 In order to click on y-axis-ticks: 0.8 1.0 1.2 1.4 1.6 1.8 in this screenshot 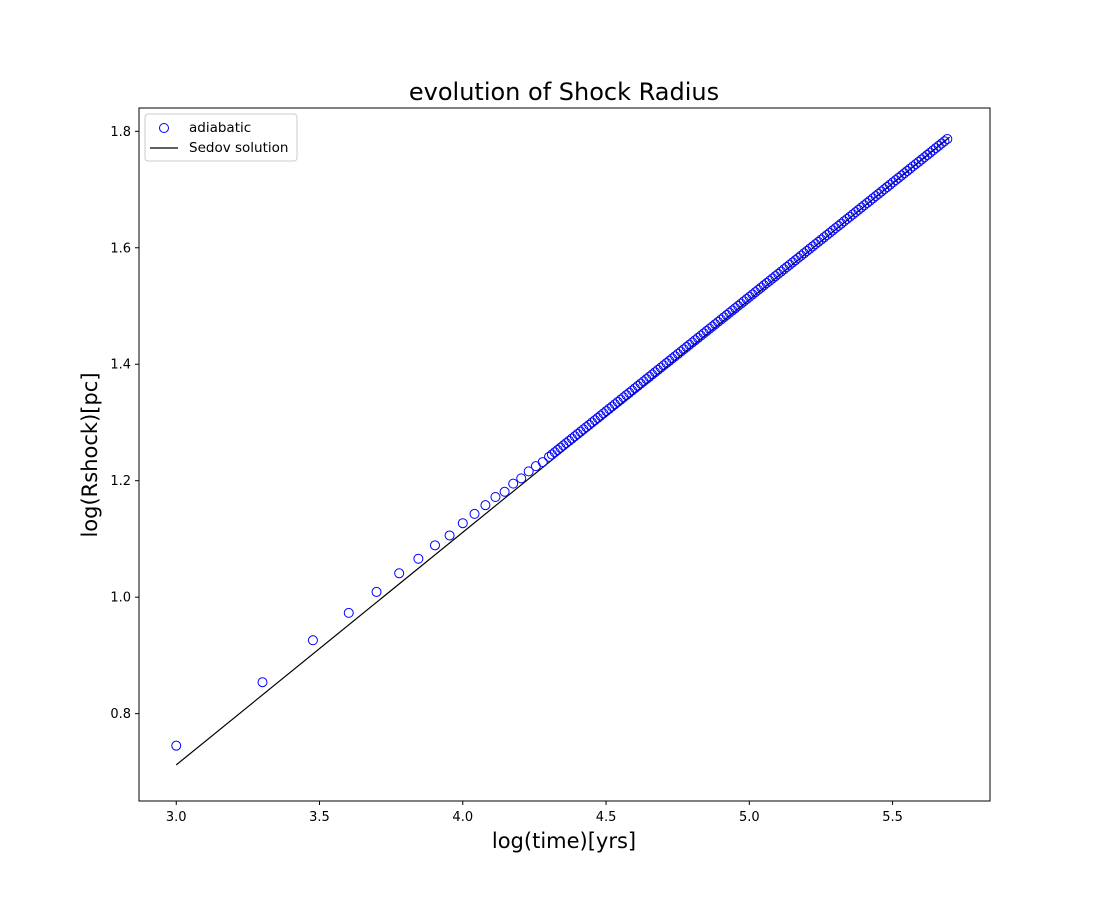, I will do `click(124, 423)`.